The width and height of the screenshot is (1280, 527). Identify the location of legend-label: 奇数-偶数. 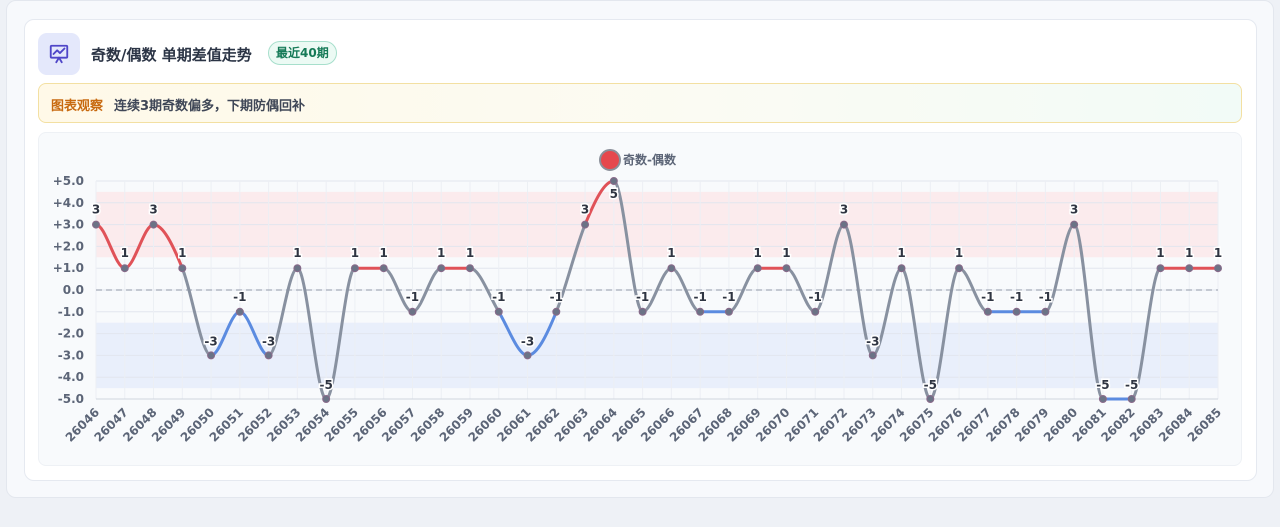
(650, 159).